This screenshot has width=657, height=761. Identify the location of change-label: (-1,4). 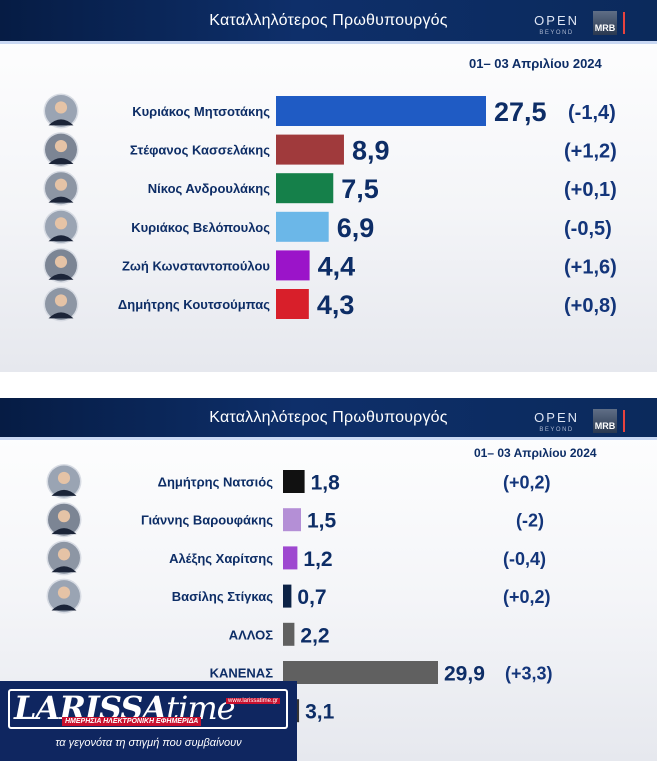
(592, 113).